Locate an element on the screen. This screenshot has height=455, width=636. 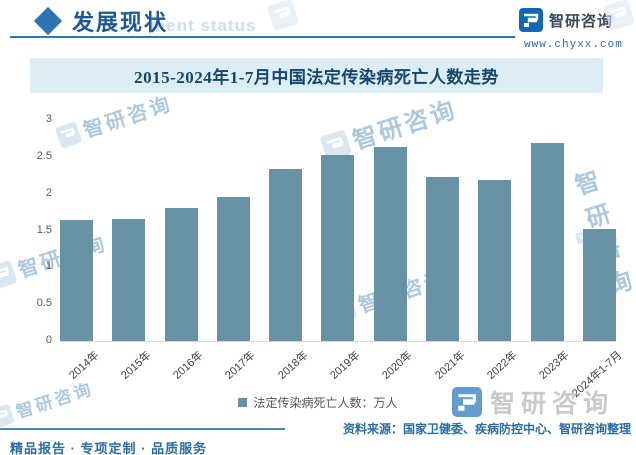
bar-column: 2018年 is located at coordinates (289, 251).